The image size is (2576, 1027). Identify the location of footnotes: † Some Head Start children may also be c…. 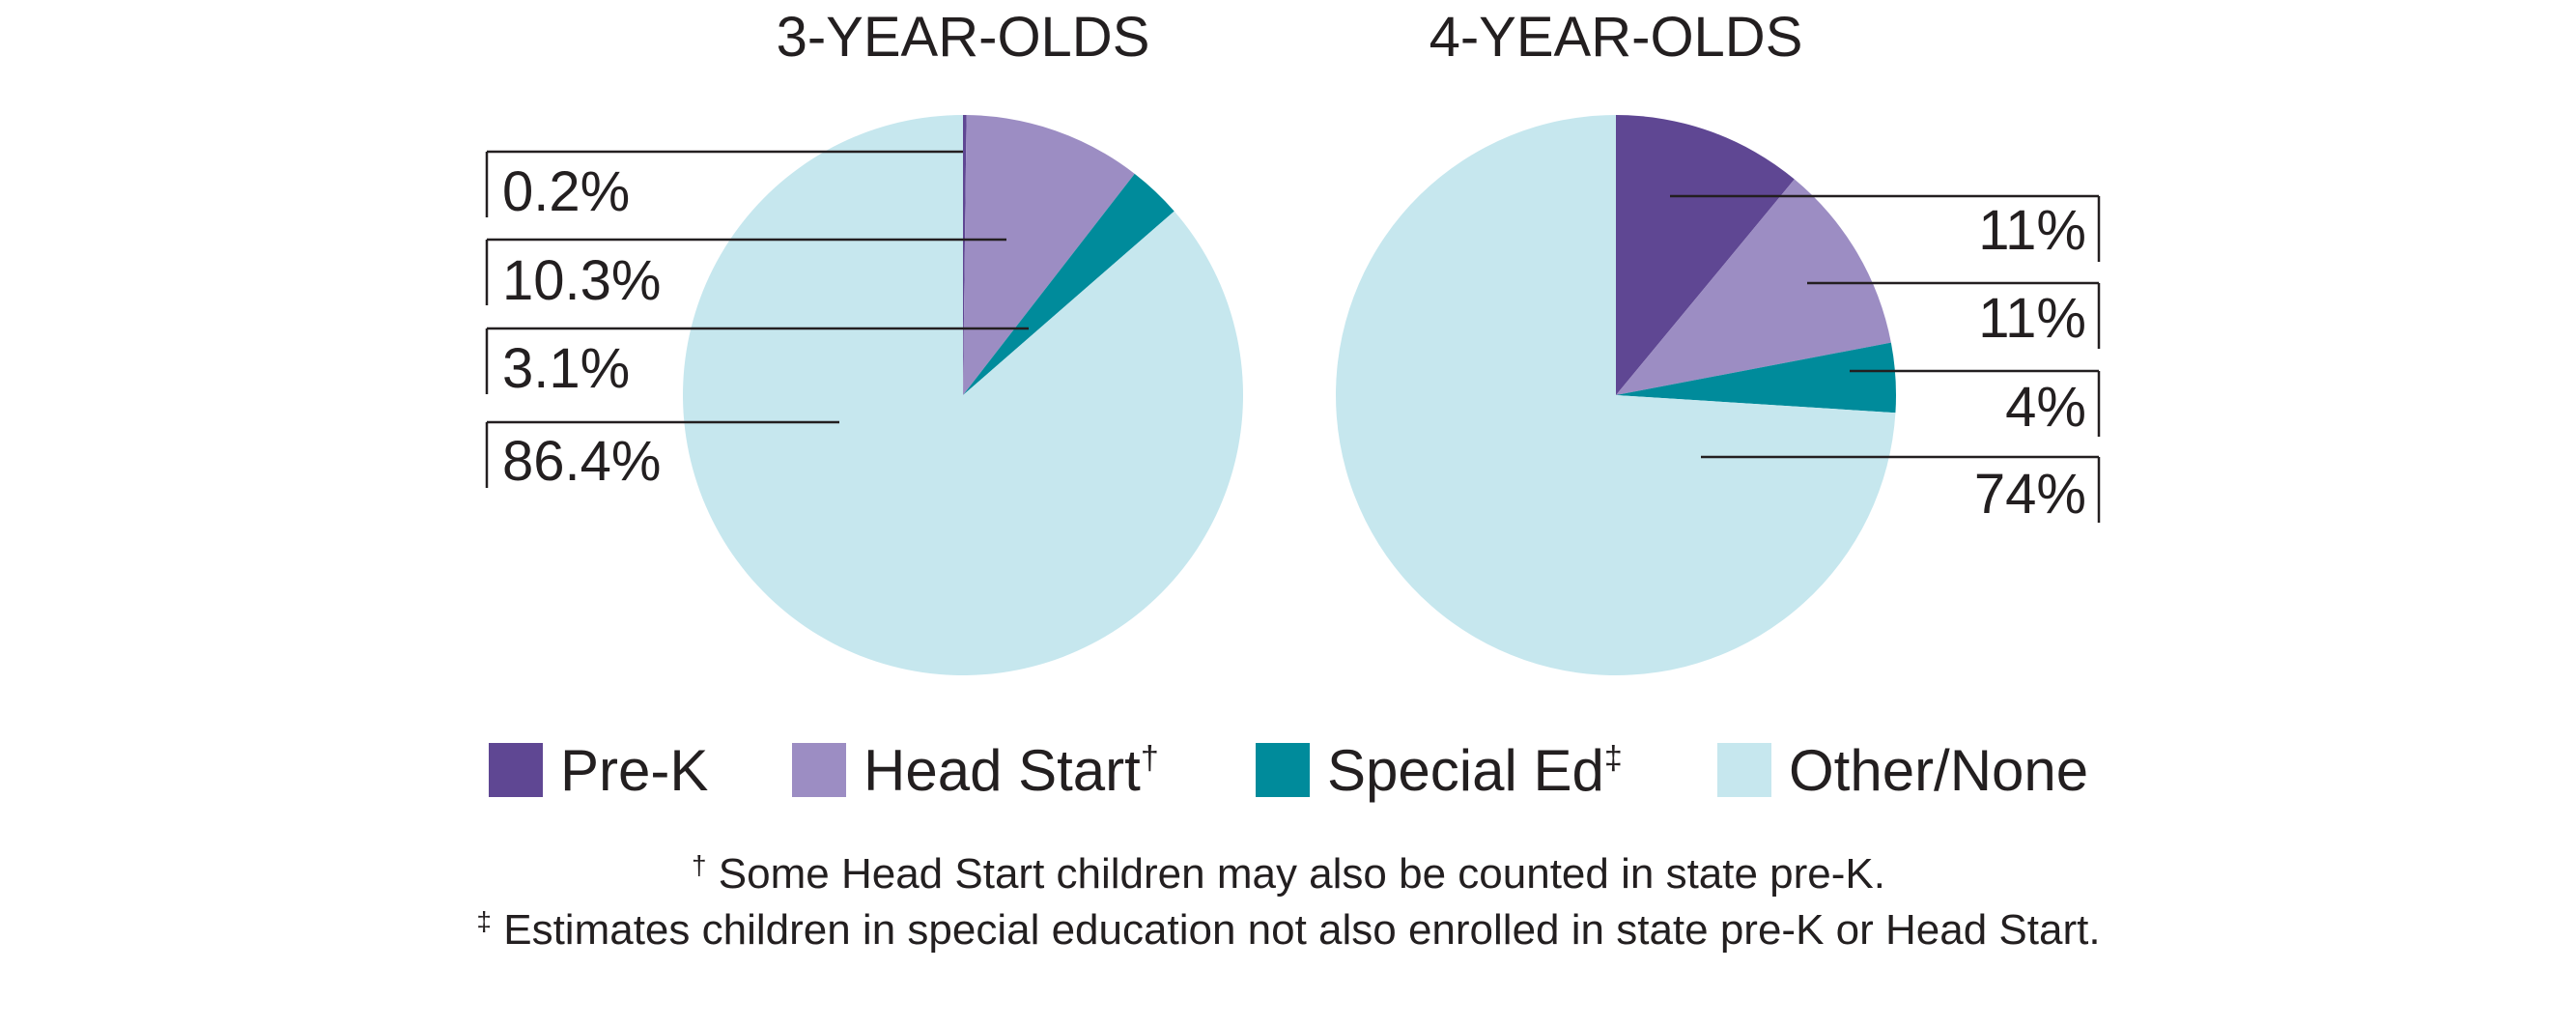
(1288, 902).